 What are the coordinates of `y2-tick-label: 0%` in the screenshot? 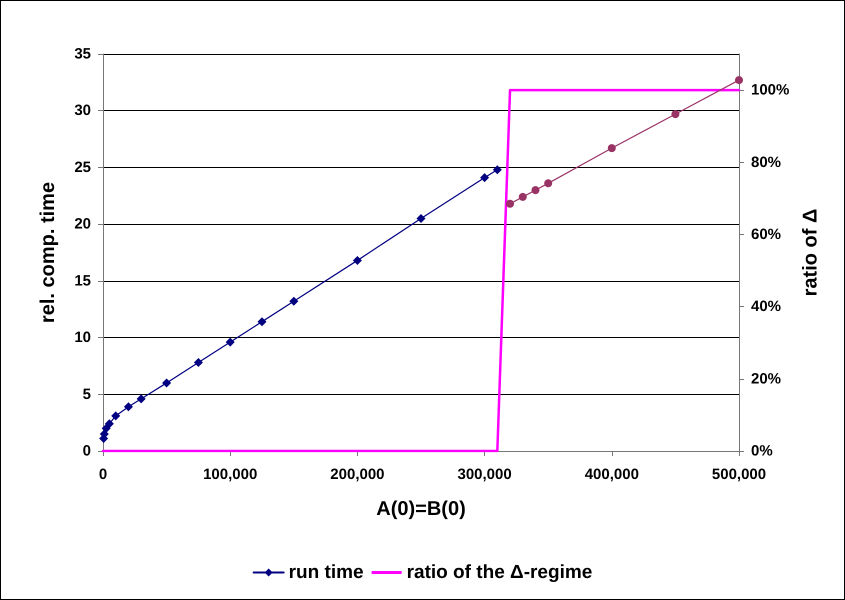 It's located at (762, 451).